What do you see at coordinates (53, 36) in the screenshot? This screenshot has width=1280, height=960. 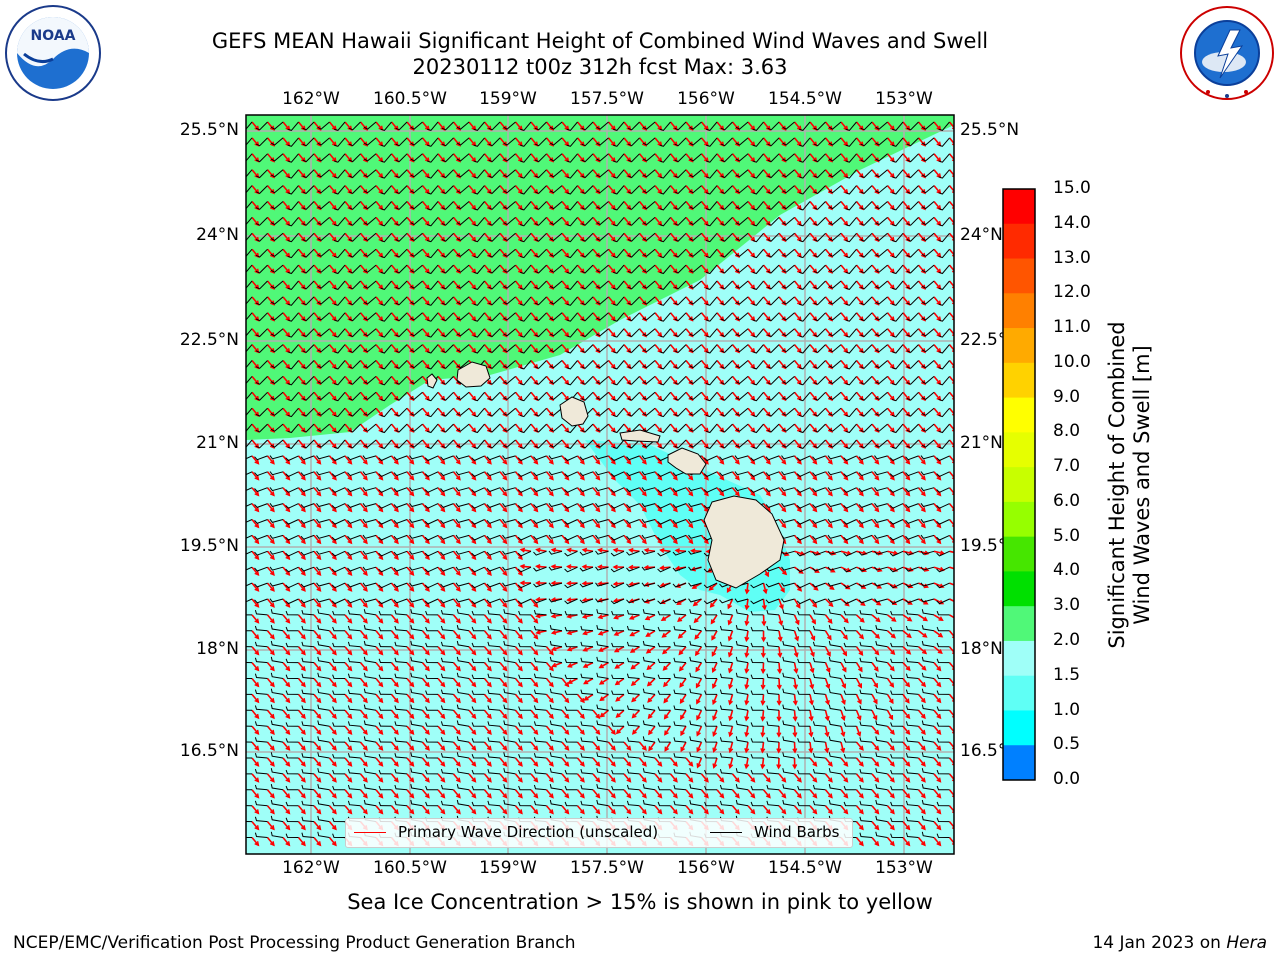 I see `noaa-logo-text: NOAA` at bounding box center [53, 36].